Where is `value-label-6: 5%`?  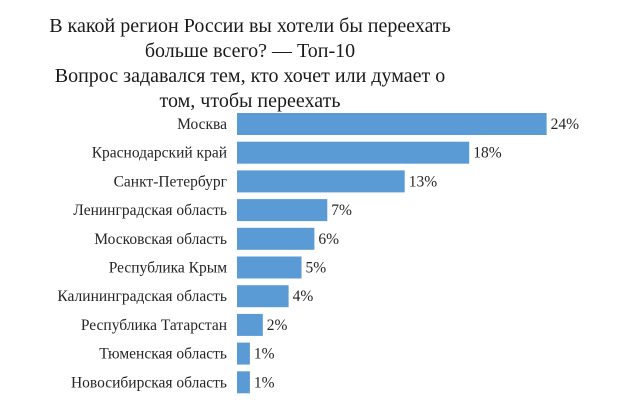 value-label-6: 5% is located at coordinates (316, 268).